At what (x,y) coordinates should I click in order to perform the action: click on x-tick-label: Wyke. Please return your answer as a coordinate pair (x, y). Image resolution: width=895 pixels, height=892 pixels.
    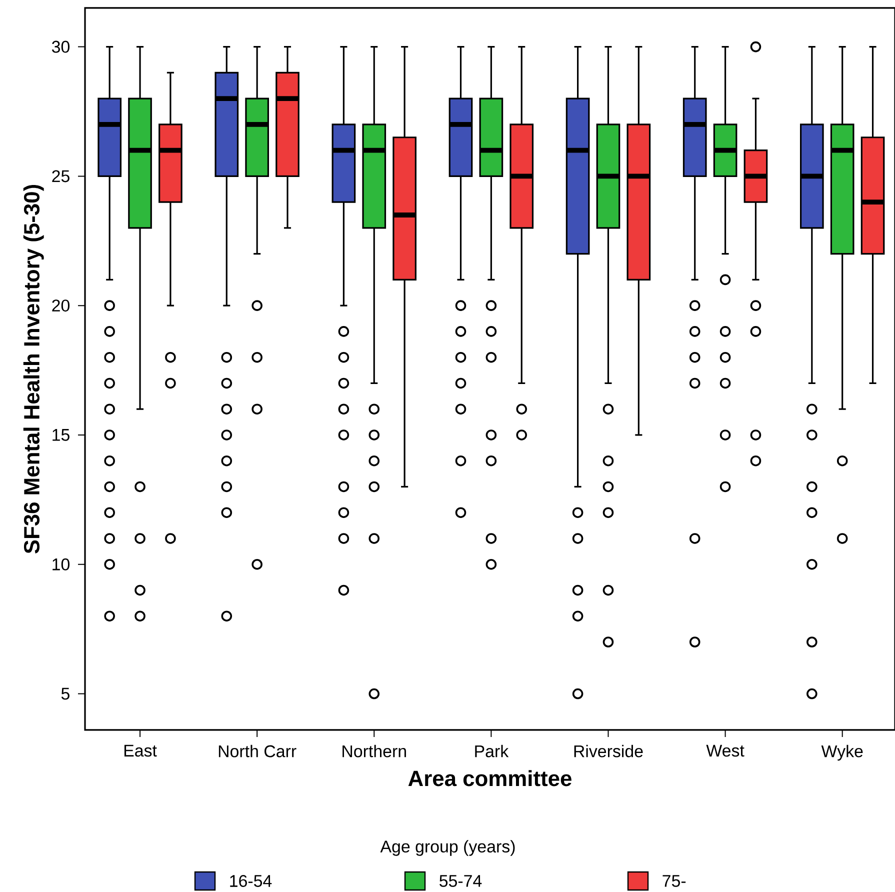
    Looking at the image, I should click on (842, 752).